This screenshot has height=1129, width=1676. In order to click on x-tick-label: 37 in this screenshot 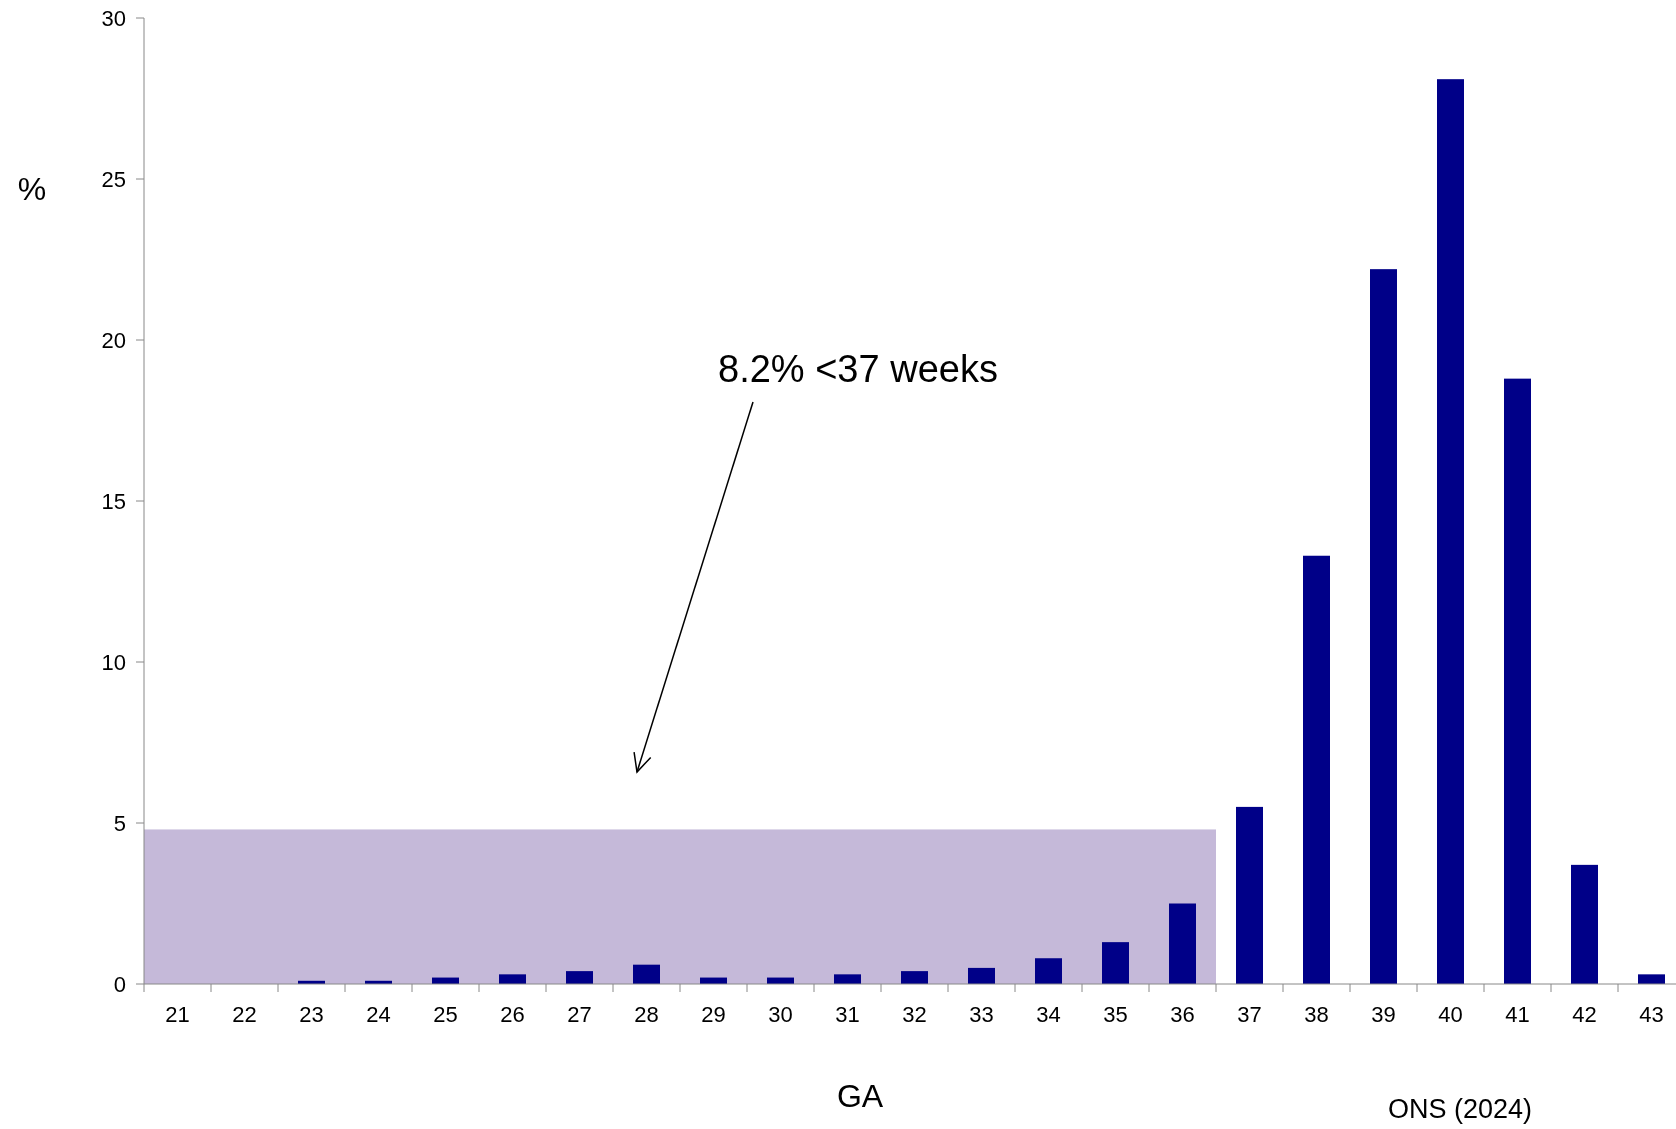, I will do `click(1249, 1014)`.